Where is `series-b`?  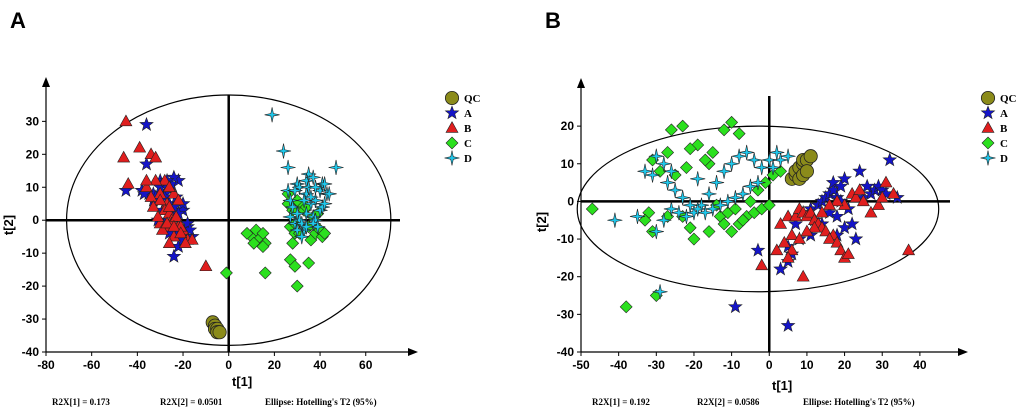
series-b is located at coordinates (165, 193).